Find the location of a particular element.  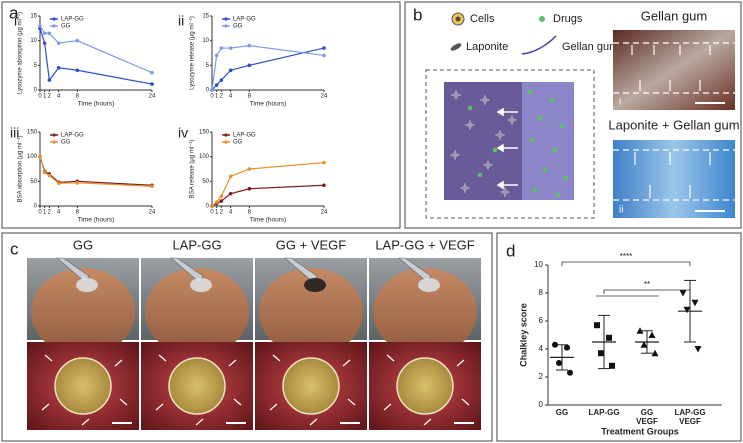

panel-letter: c is located at coordinates (14, 248).